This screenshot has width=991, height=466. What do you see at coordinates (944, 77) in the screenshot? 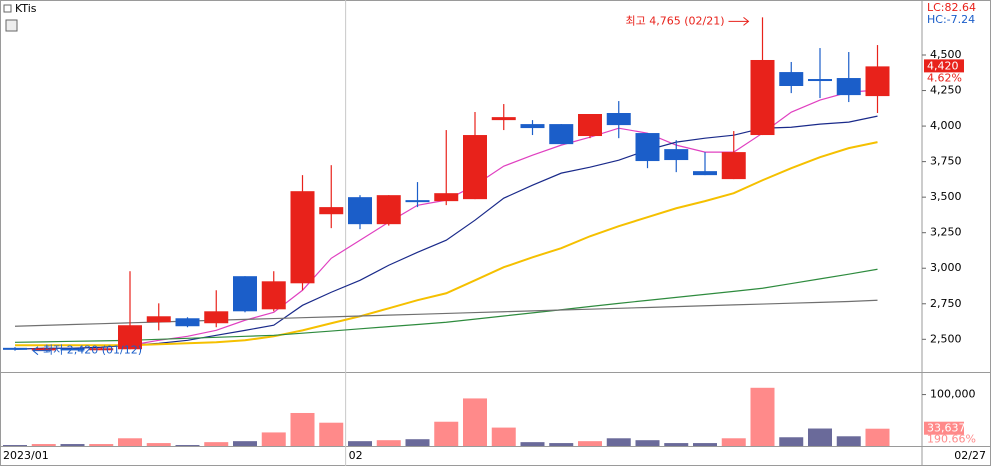
I see `change-label: 4.62%` at bounding box center [944, 77].